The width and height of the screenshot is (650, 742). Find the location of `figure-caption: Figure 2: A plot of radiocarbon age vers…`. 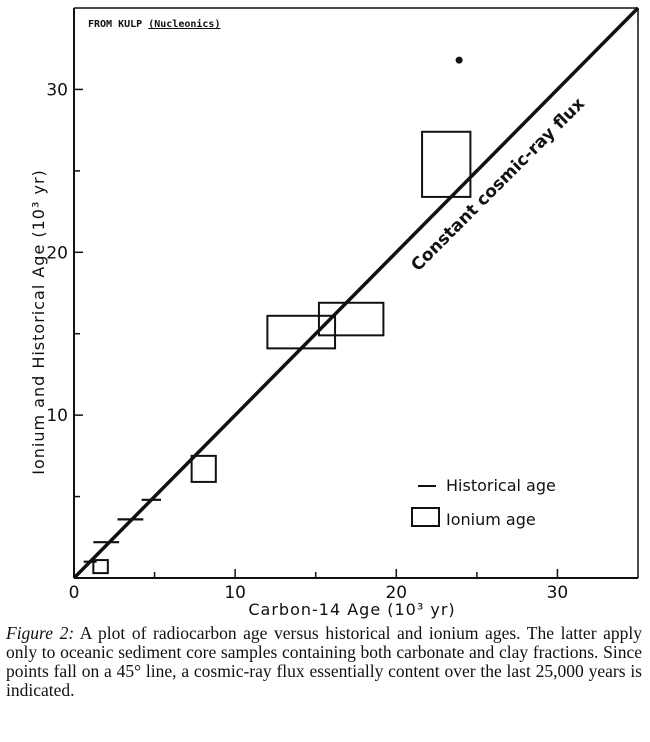

figure-caption: Figure 2: A plot of radiocarbon age vers… is located at coordinates (324, 662).